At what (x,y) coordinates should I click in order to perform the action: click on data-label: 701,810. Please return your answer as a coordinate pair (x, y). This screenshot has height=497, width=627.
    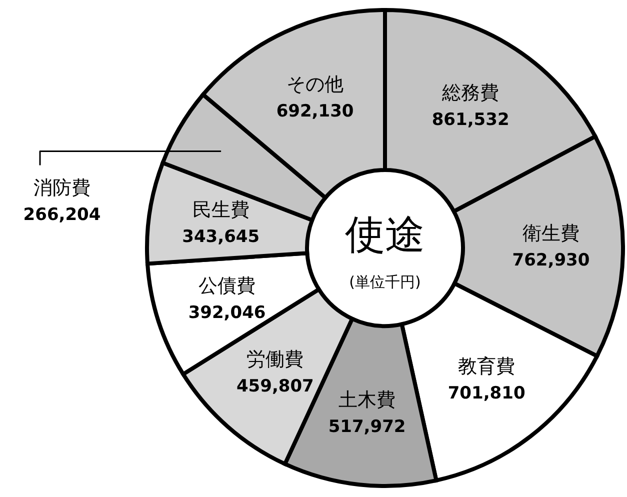
    Looking at the image, I should click on (487, 393).